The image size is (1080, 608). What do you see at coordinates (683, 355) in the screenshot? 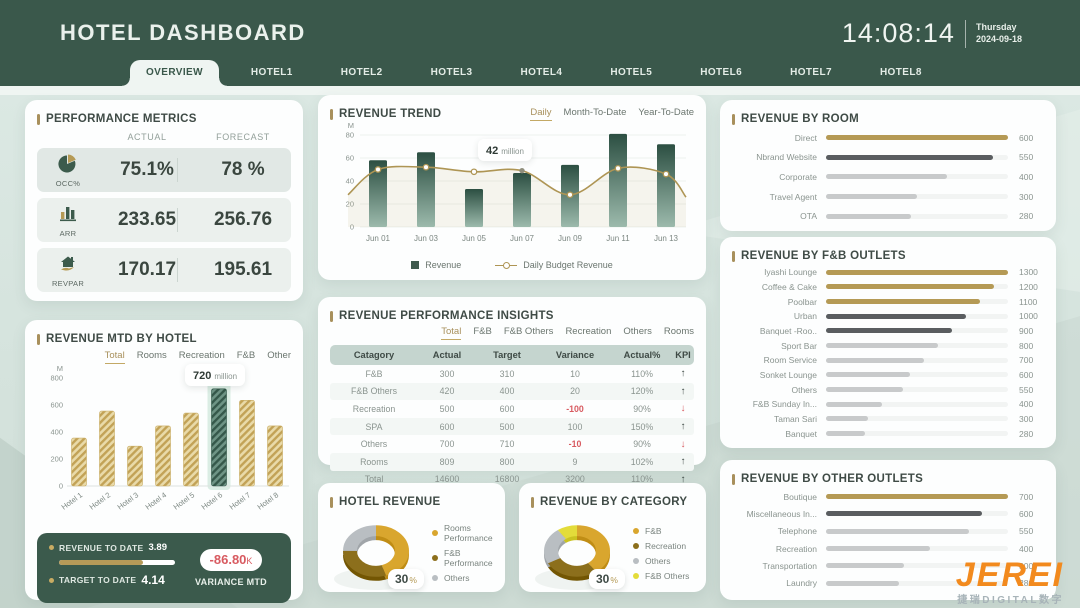
I see `table-header-cell: KPI` at bounding box center [683, 355].